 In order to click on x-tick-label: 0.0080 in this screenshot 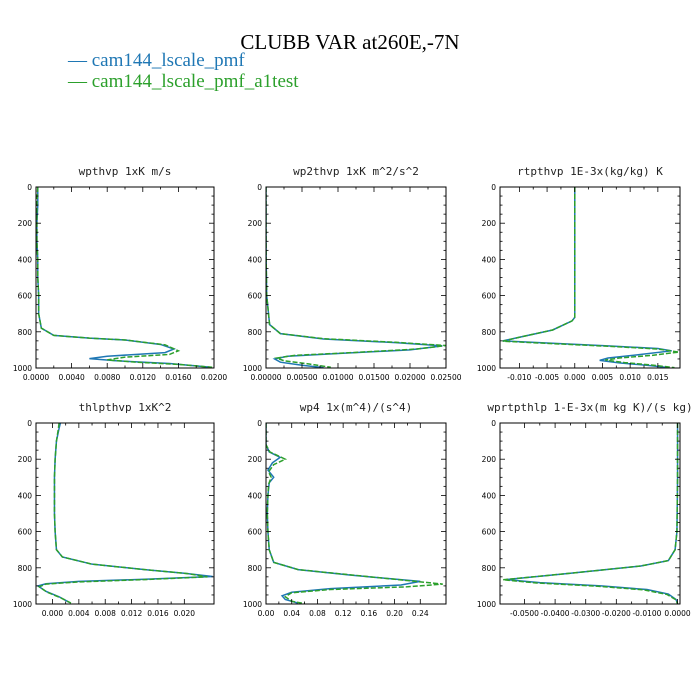, I will do `click(107, 377)`.